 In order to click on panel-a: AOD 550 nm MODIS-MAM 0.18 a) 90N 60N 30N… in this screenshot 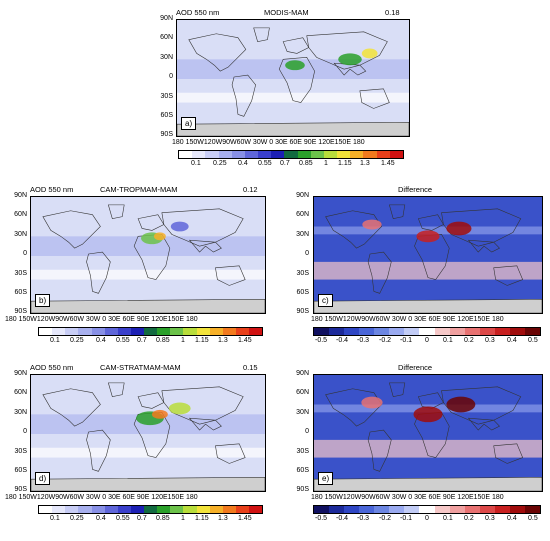, I will do `click(280, 87)`.